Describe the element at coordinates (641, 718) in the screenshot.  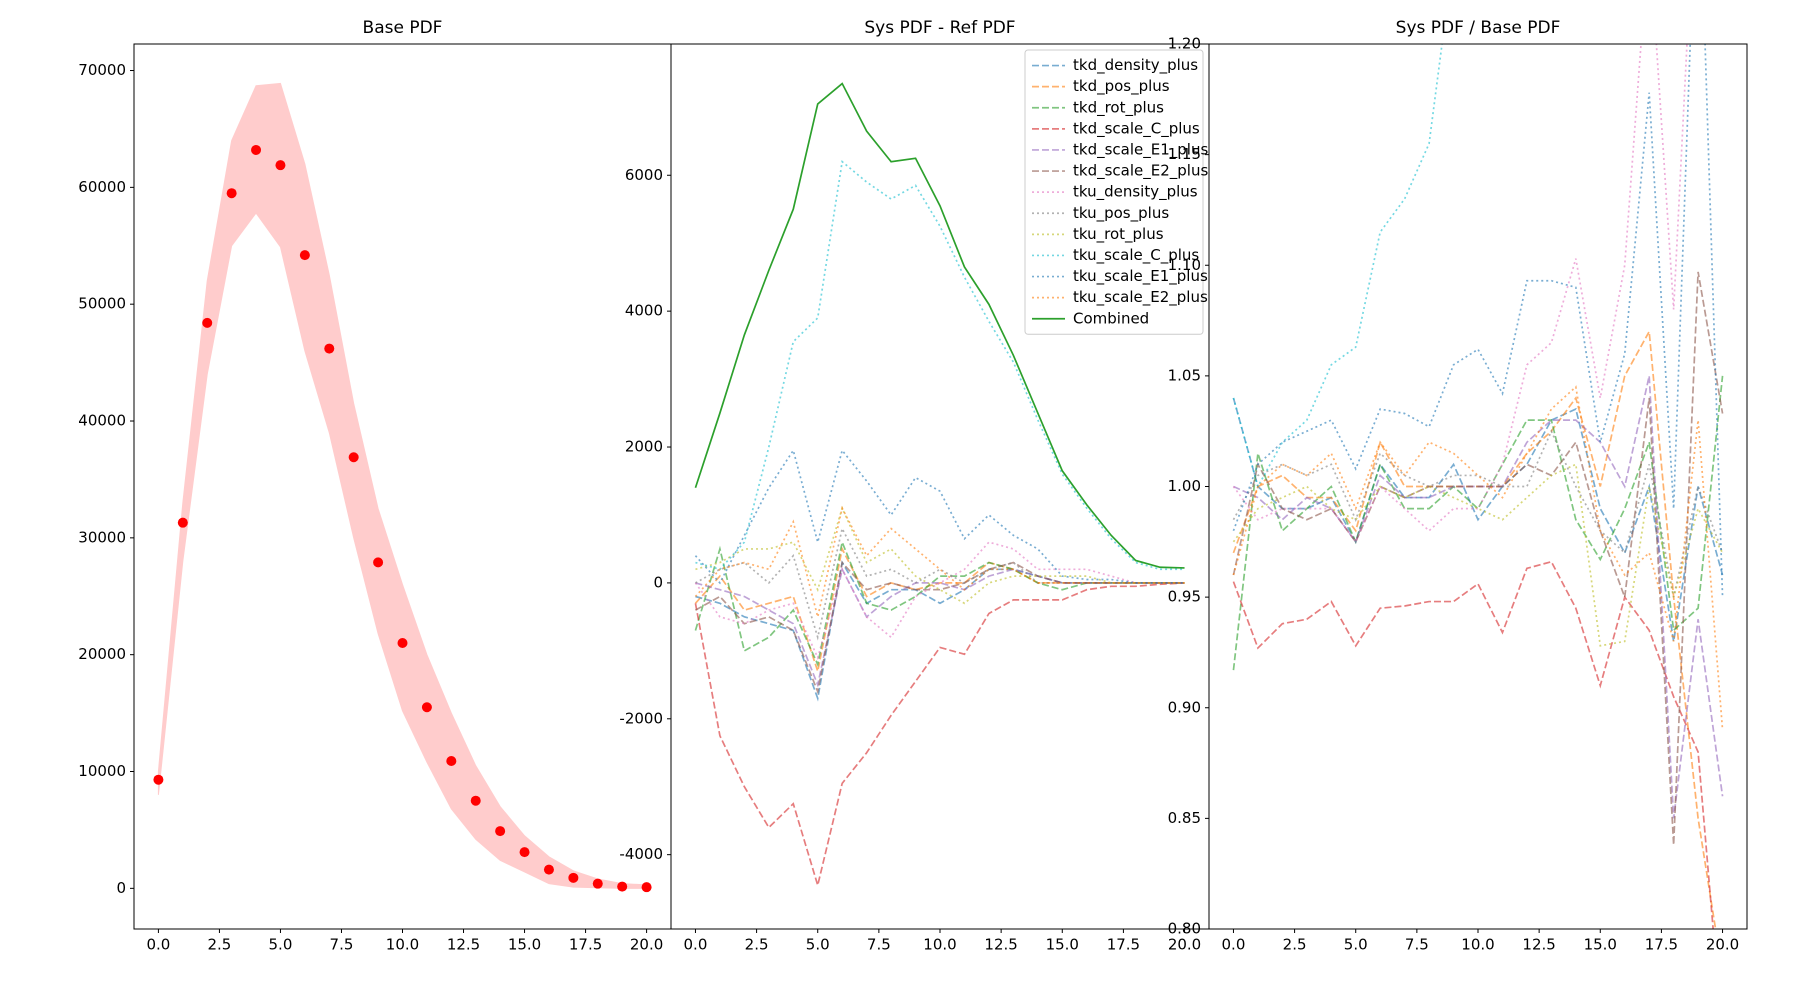
I see `y-tick-label: -2000` at that location.